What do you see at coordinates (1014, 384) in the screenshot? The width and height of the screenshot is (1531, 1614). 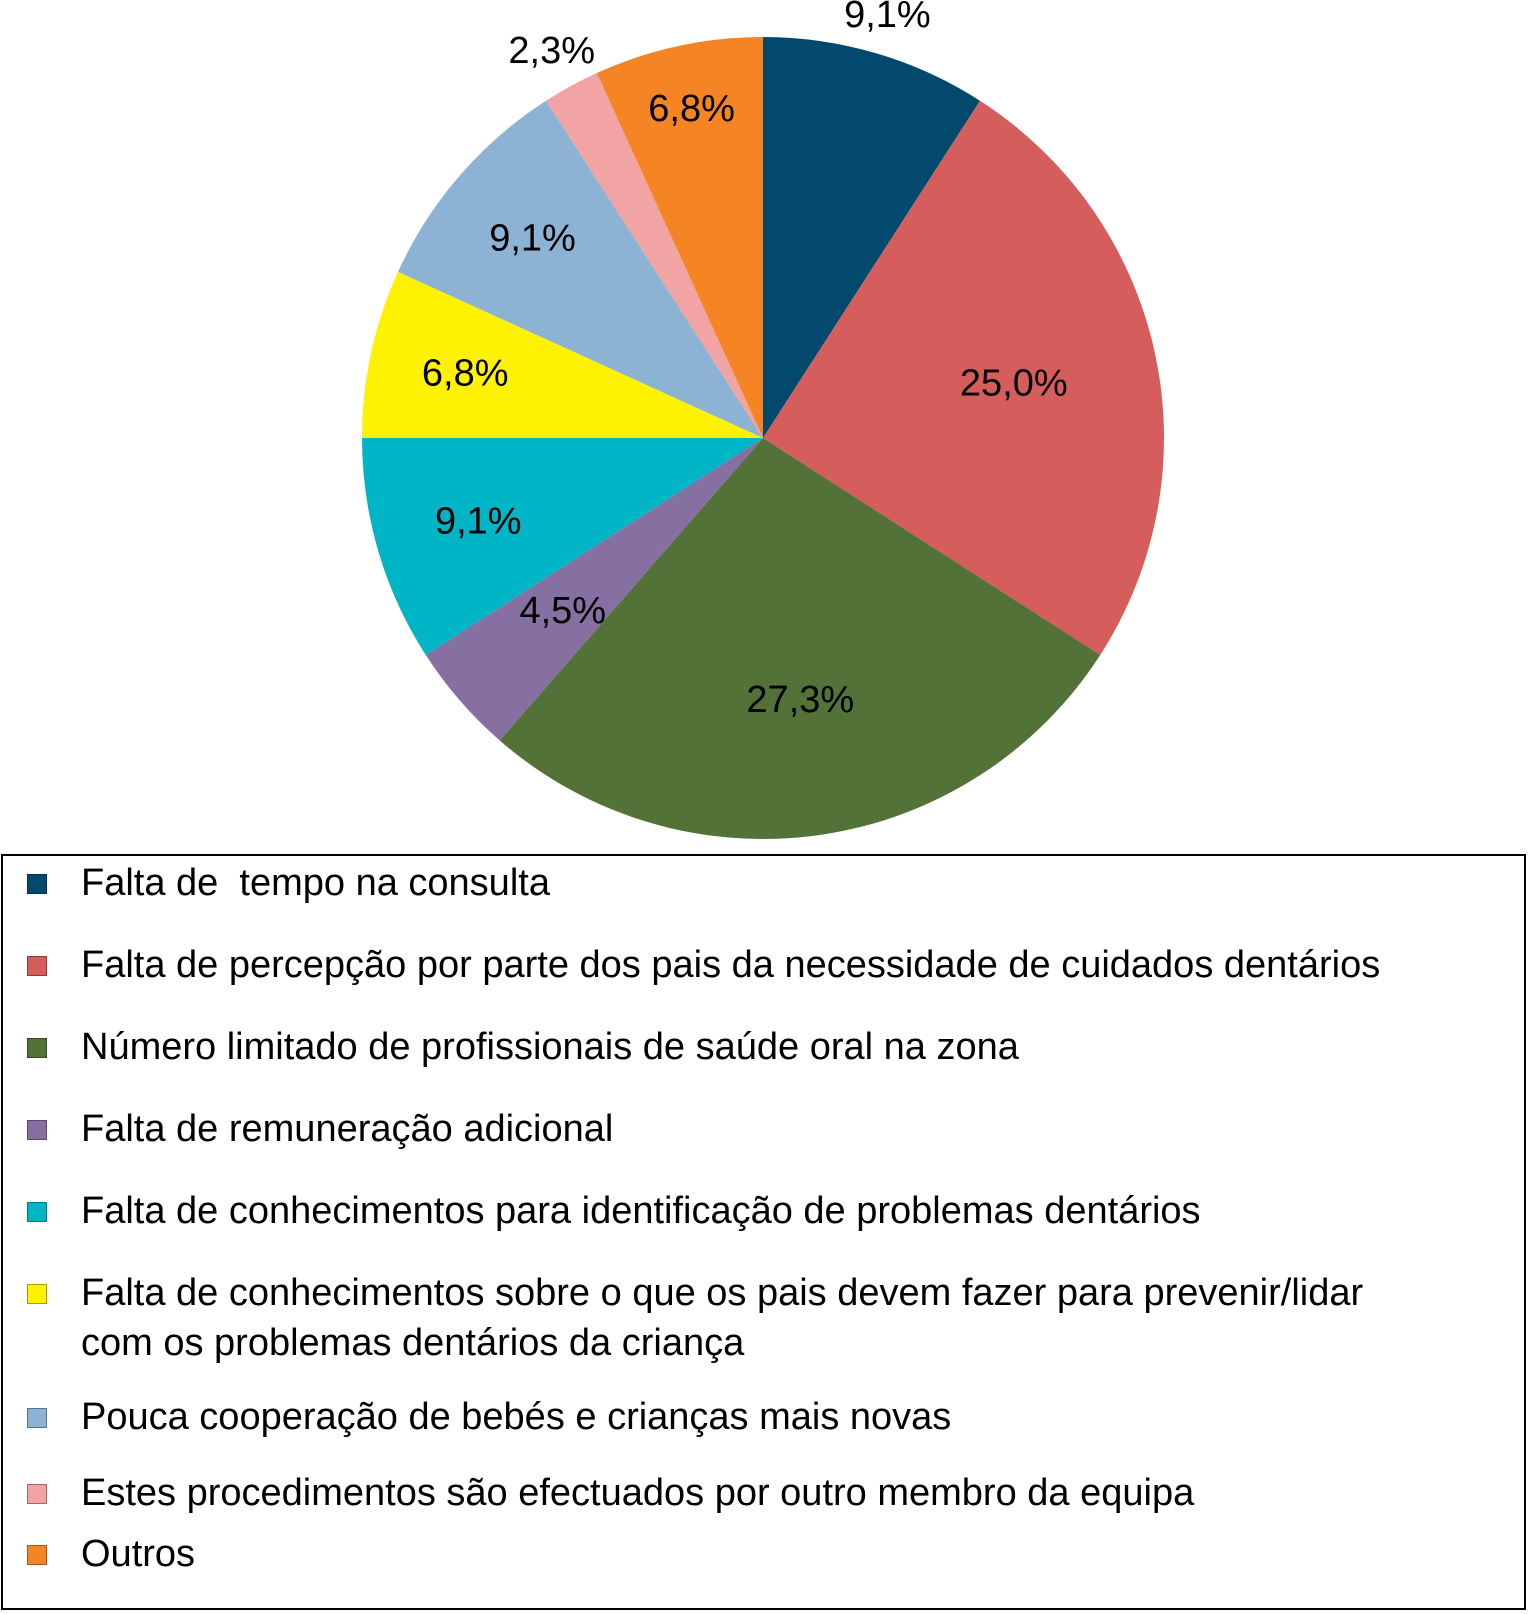 I see `slice-value-label: 25,0%` at bounding box center [1014, 384].